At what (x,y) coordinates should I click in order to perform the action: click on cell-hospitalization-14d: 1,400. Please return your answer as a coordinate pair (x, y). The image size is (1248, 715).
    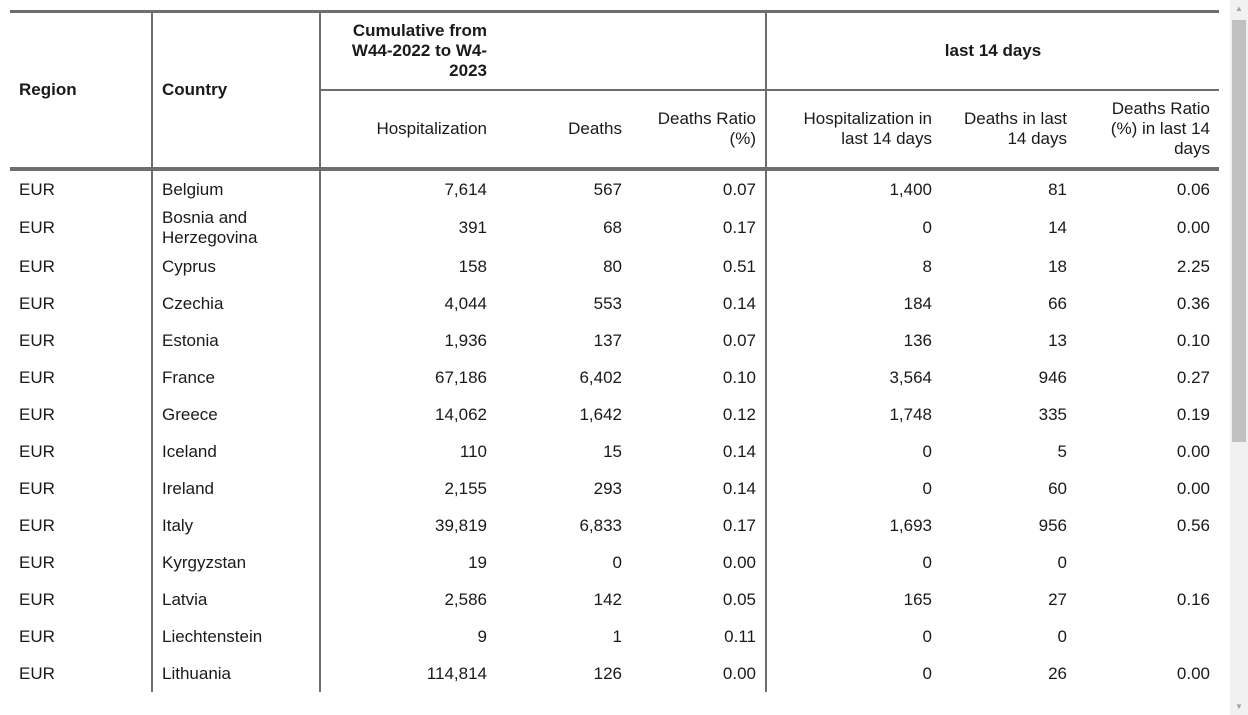
    Looking at the image, I should click on (853, 188).